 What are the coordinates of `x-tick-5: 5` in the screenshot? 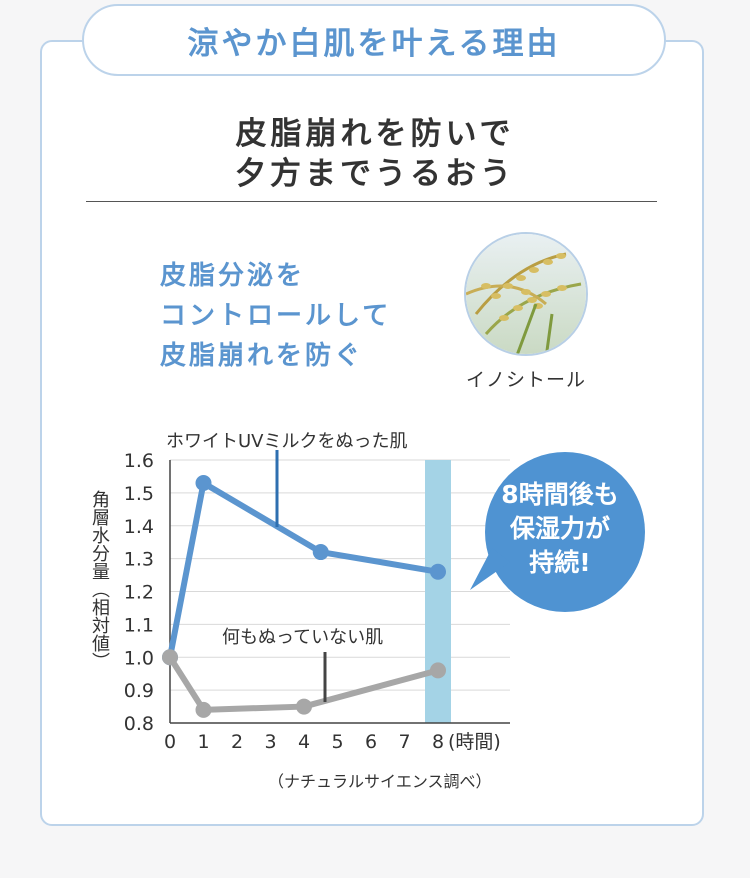 It's located at (337, 742).